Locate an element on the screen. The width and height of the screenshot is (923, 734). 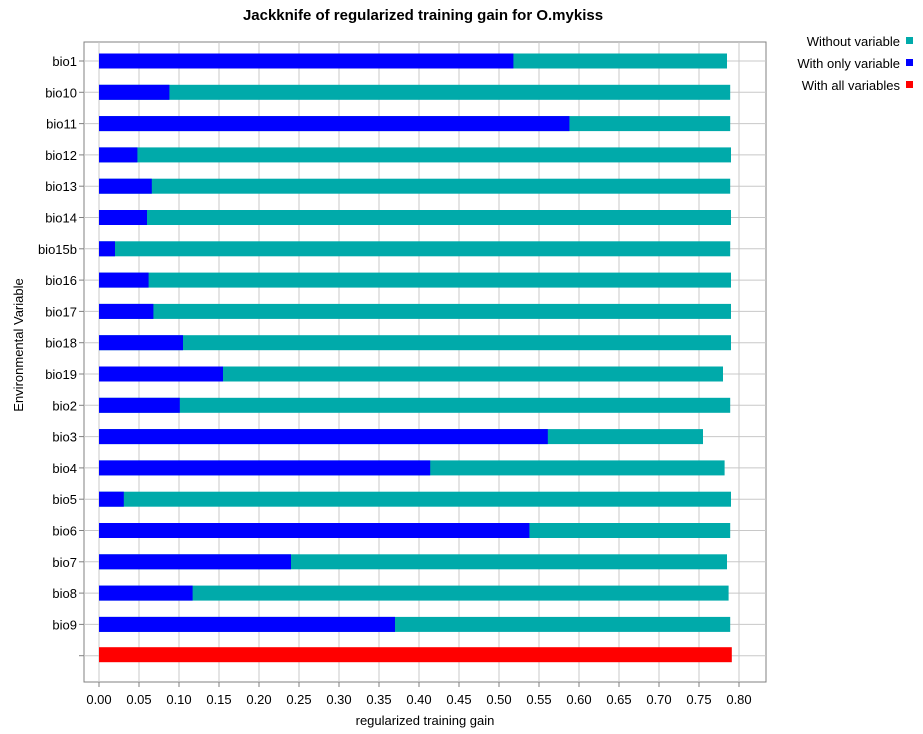
y-tick-label: bio15b is located at coordinates (57, 249).